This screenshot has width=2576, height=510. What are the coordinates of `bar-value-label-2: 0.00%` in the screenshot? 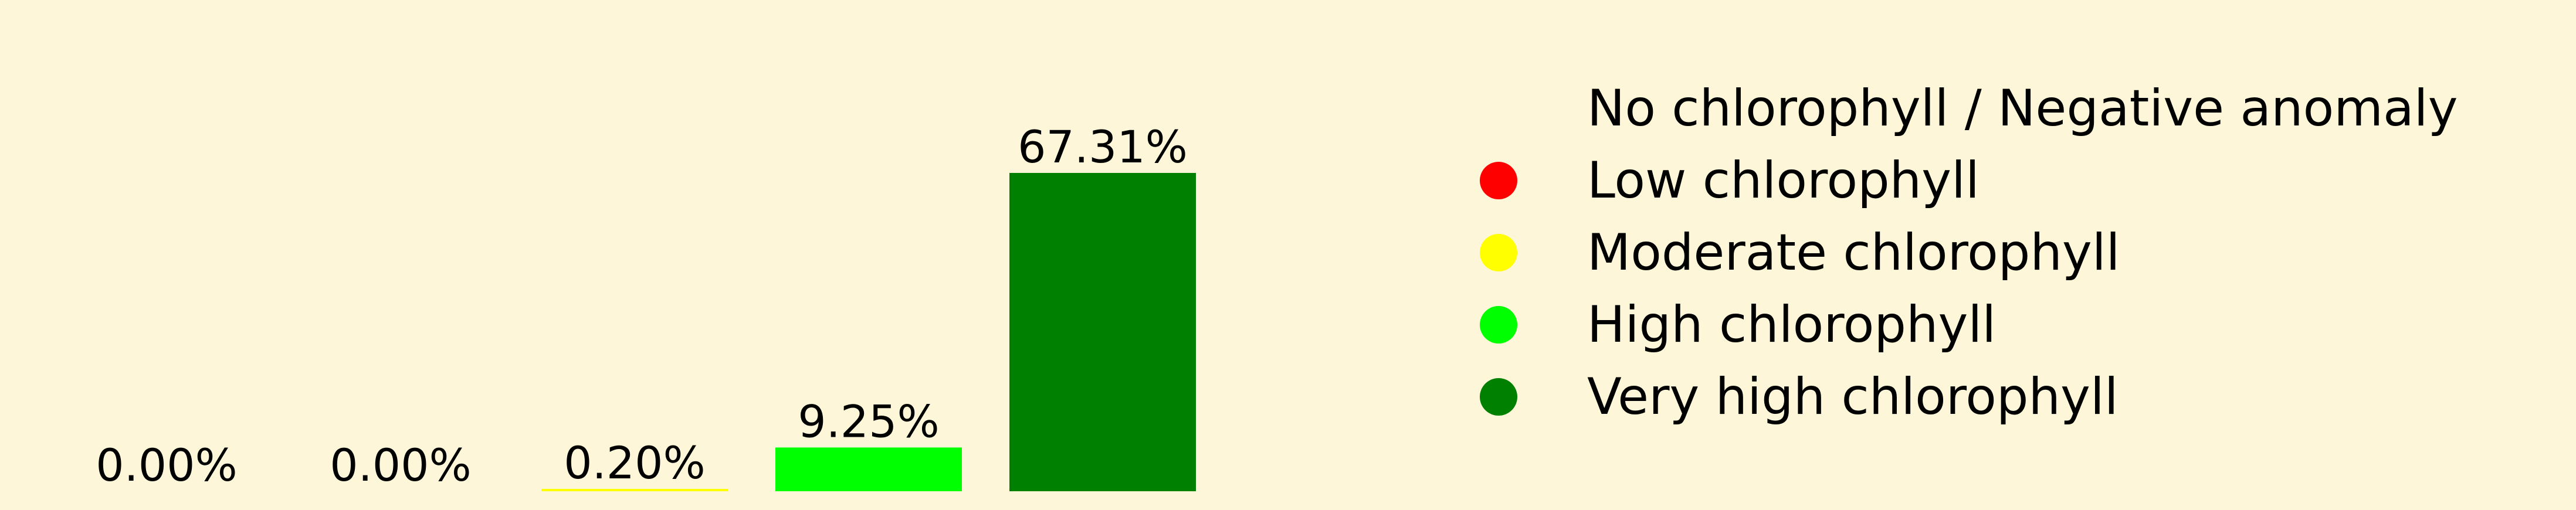 It's located at (400, 465).